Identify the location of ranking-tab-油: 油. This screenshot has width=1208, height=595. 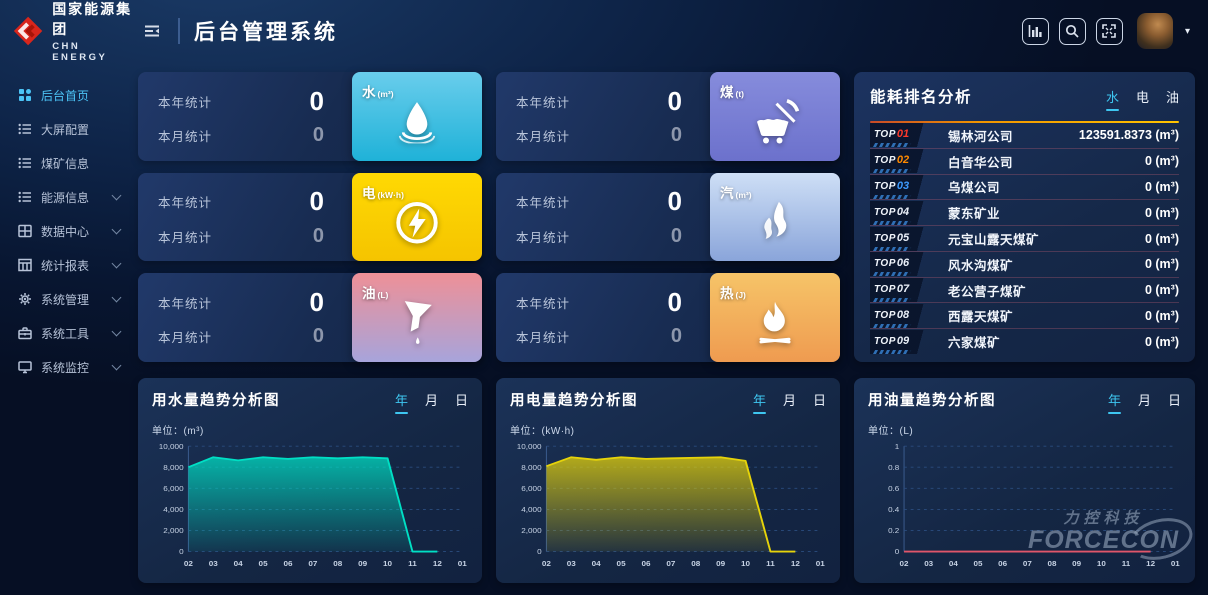
(1172, 97).